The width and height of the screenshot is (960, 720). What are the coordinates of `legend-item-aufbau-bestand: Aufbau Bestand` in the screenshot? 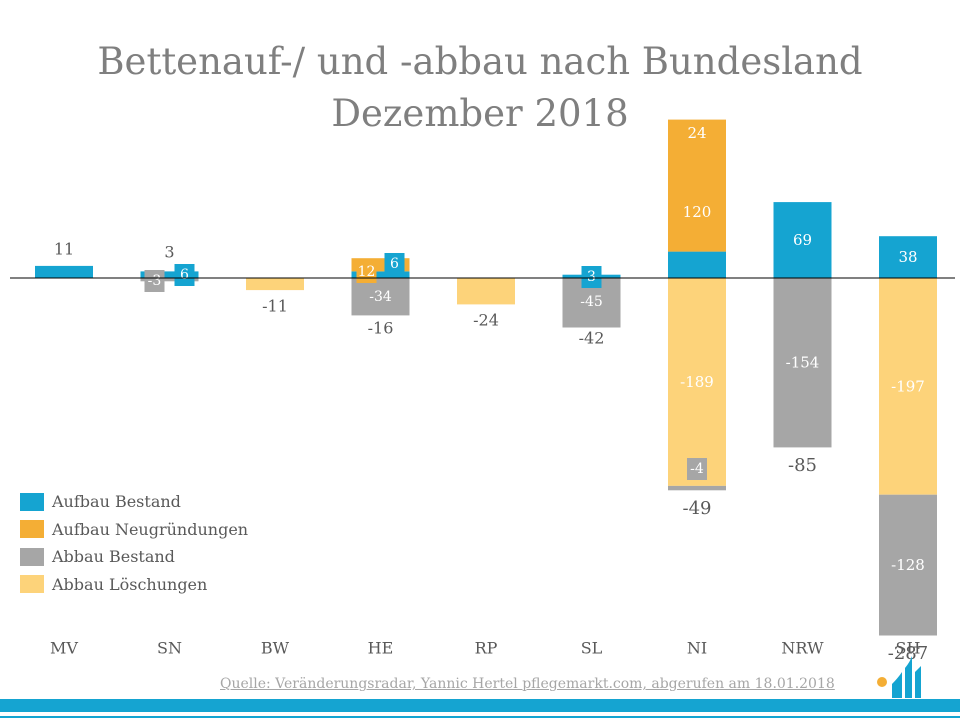 It's located at (134, 502).